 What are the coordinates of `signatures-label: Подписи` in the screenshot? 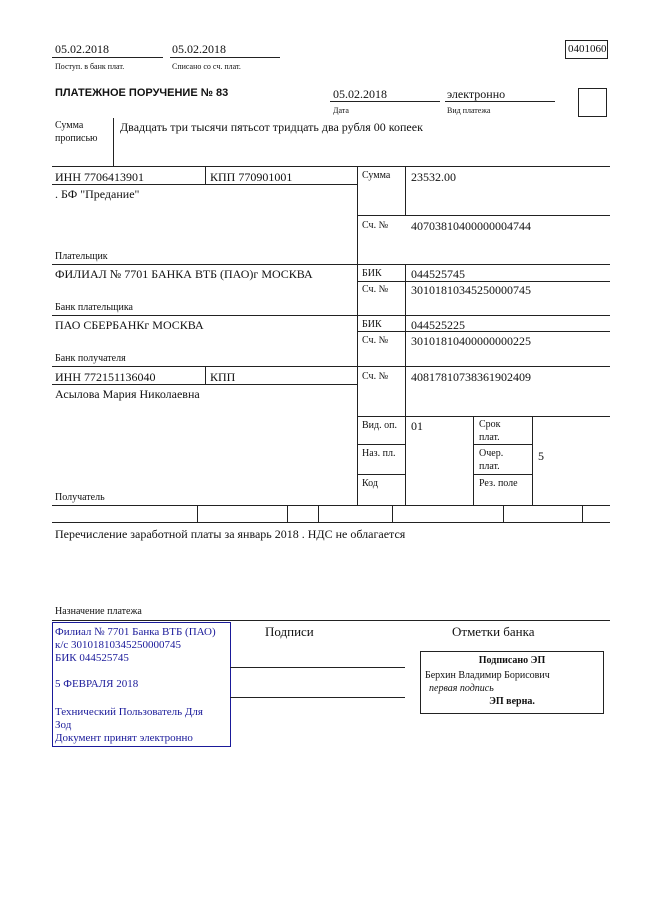 It's located at (289, 631).